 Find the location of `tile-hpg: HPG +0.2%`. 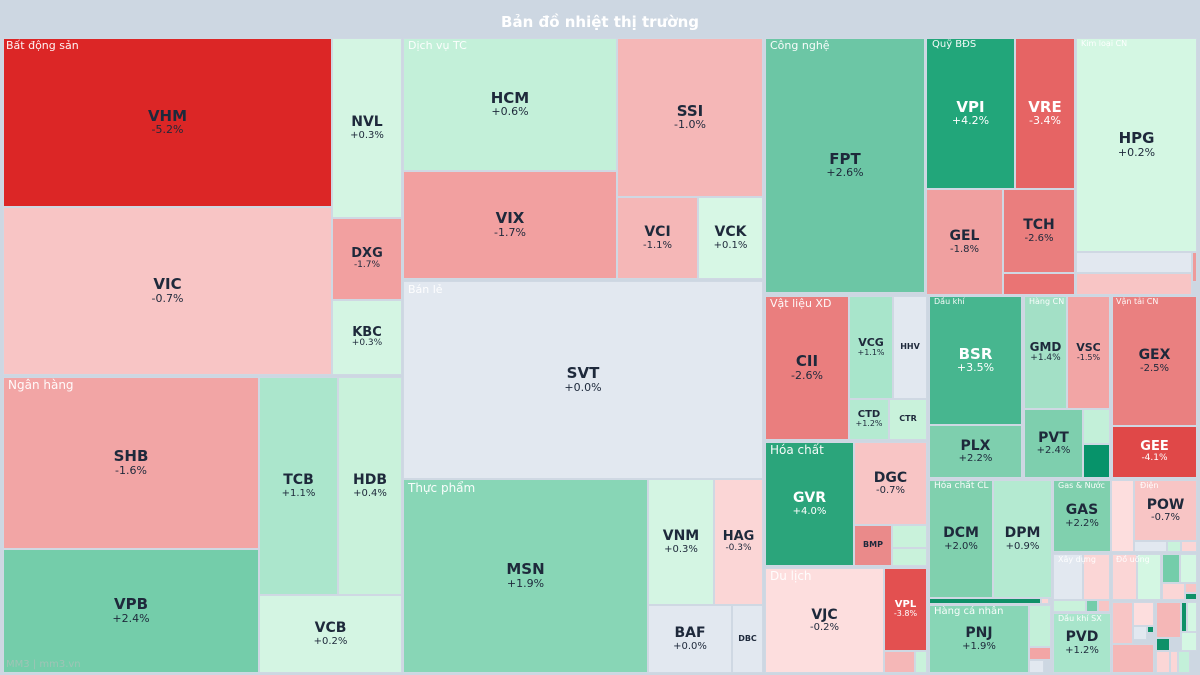

tile-hpg: HPG +0.2% is located at coordinates (1136, 145).